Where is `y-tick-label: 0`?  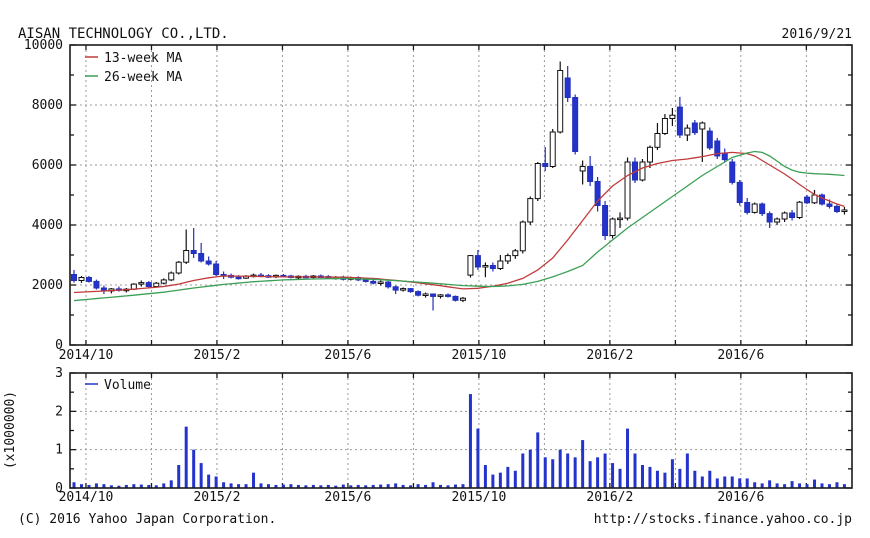 y-tick-label: 0 is located at coordinates (59, 345).